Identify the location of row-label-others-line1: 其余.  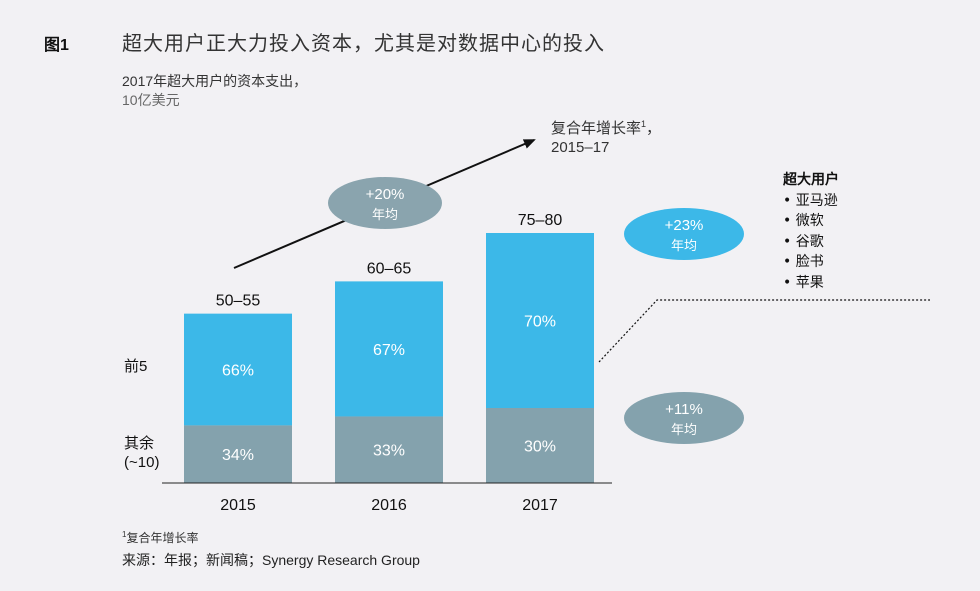
(139, 443).